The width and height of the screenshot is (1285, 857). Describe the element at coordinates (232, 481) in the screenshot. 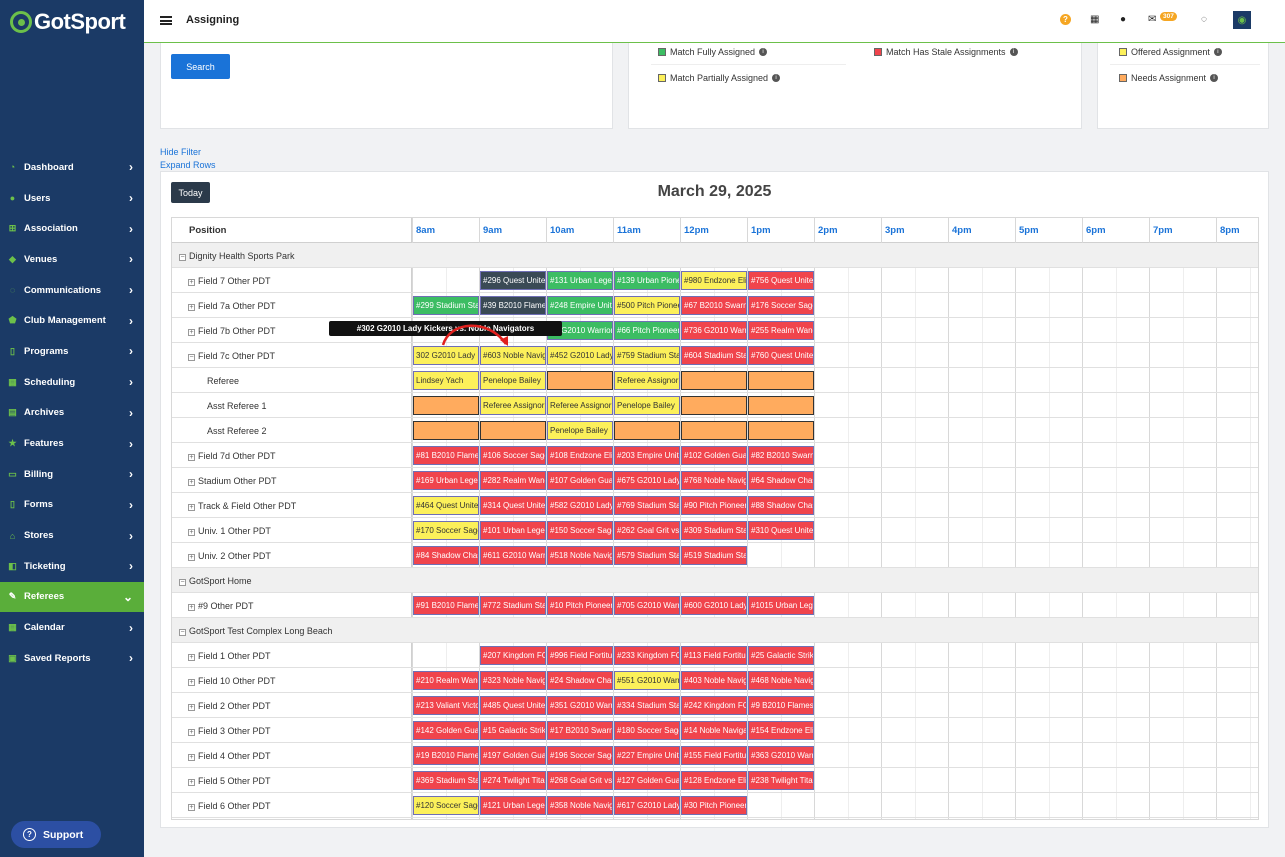

I see `row-label: + Stadium Other PDT` at that location.